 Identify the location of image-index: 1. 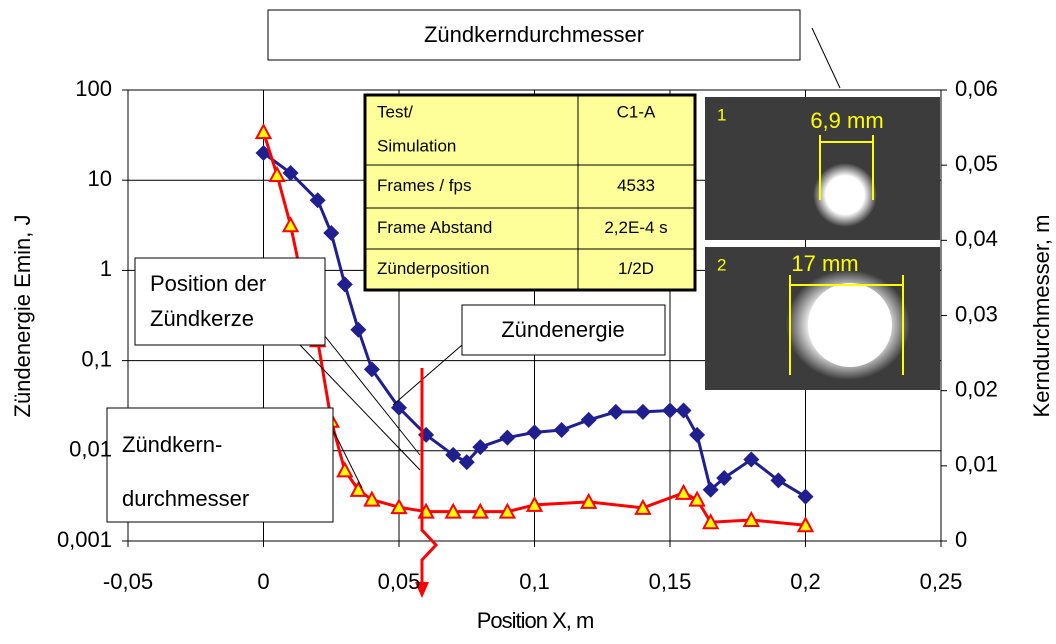
(721, 114).